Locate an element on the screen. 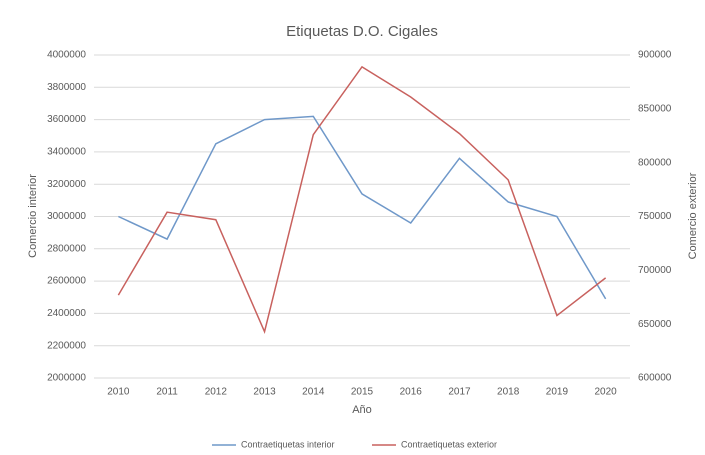 The image size is (705, 455). x-tick-label: 2018 is located at coordinates (508, 392).